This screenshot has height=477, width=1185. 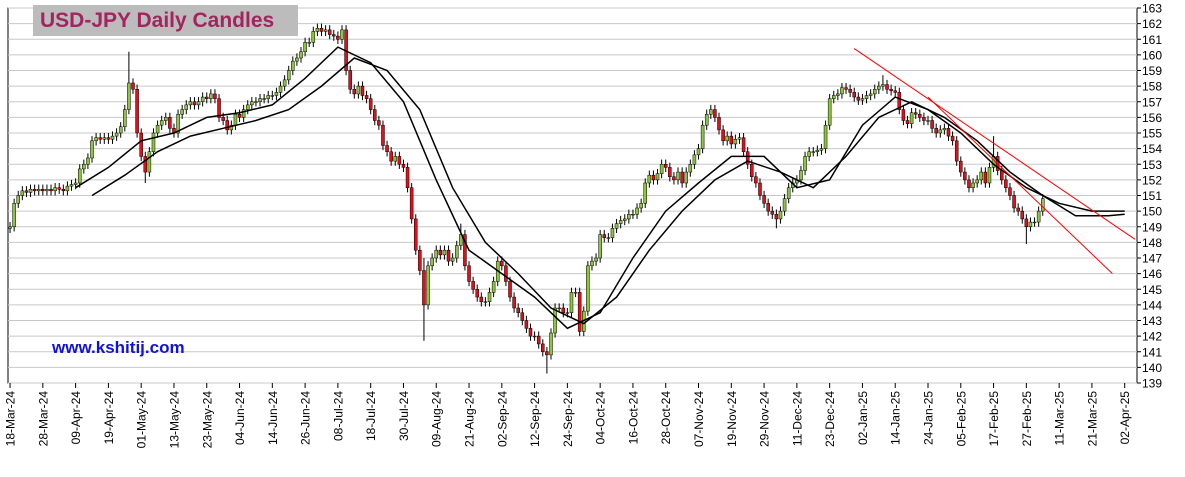 What do you see at coordinates (338, 416) in the screenshot?
I see `x-tick-label: 08-Jul-24` at bounding box center [338, 416].